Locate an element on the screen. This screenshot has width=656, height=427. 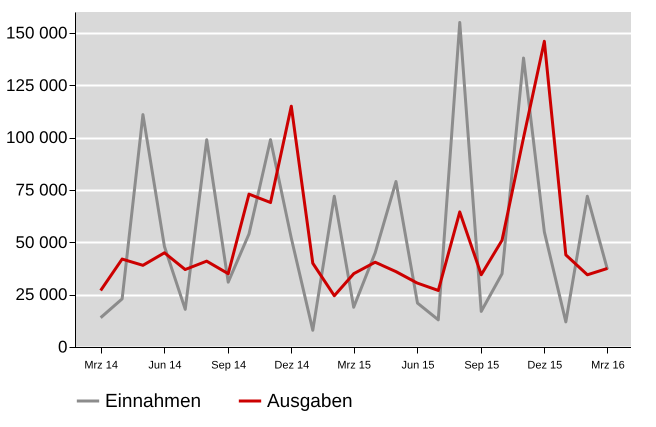
x-tick-label: Jun 14 is located at coordinates (165, 366).